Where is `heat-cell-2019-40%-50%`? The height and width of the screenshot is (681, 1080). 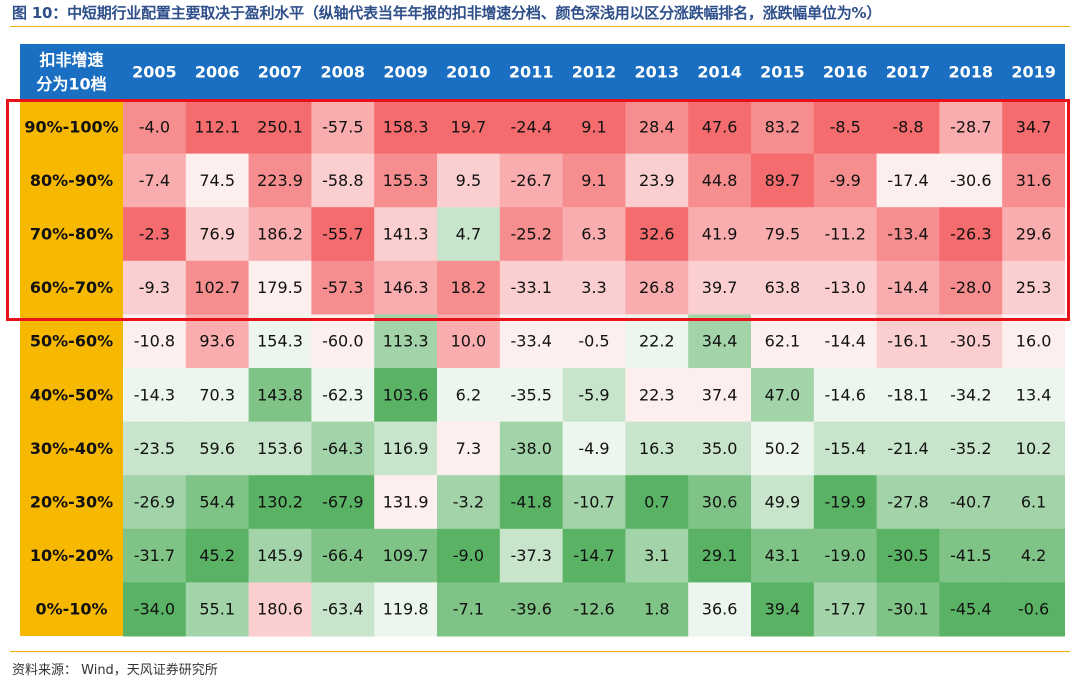
heat-cell-2019-40%-50% is located at coordinates (1033, 395).